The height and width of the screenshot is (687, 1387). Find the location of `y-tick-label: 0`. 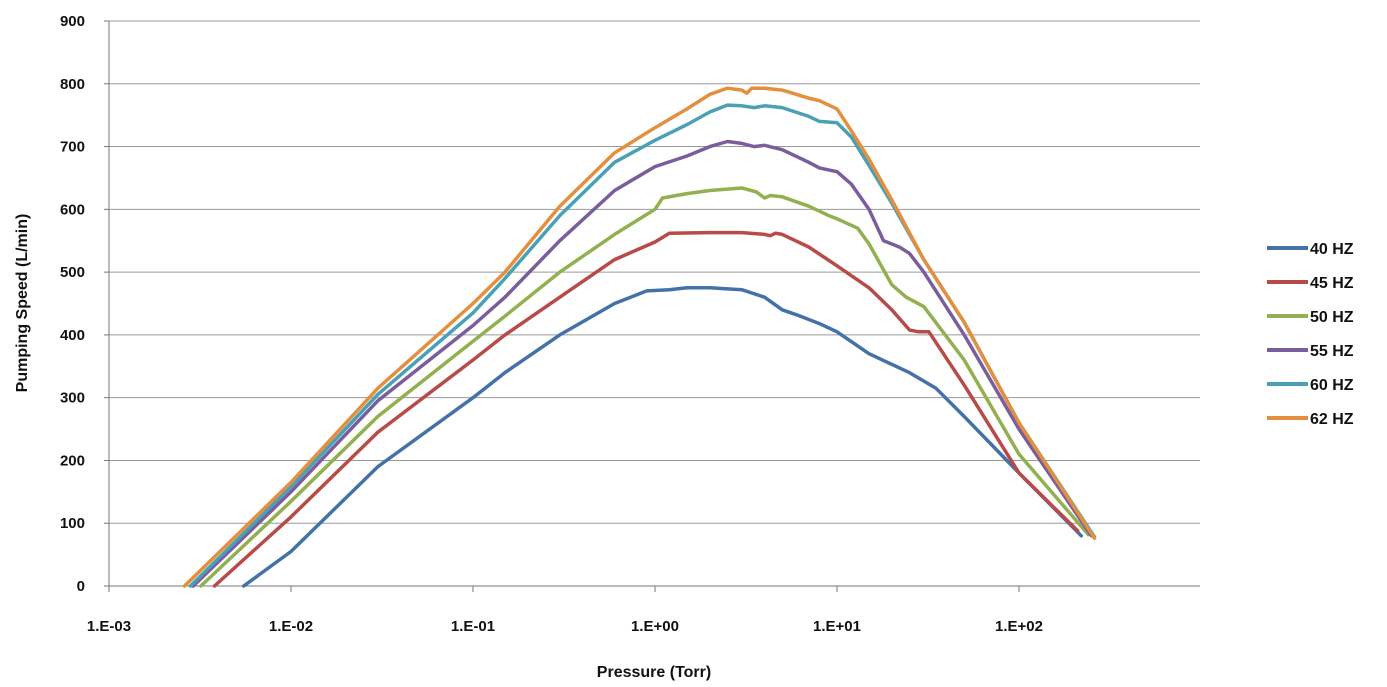

y-tick-label: 0 is located at coordinates (81, 586).